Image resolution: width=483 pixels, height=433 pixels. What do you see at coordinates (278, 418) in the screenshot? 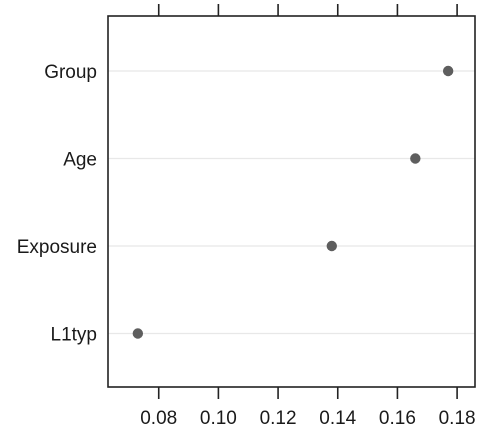
I see `x-tick-label: 0.12` at bounding box center [278, 418].